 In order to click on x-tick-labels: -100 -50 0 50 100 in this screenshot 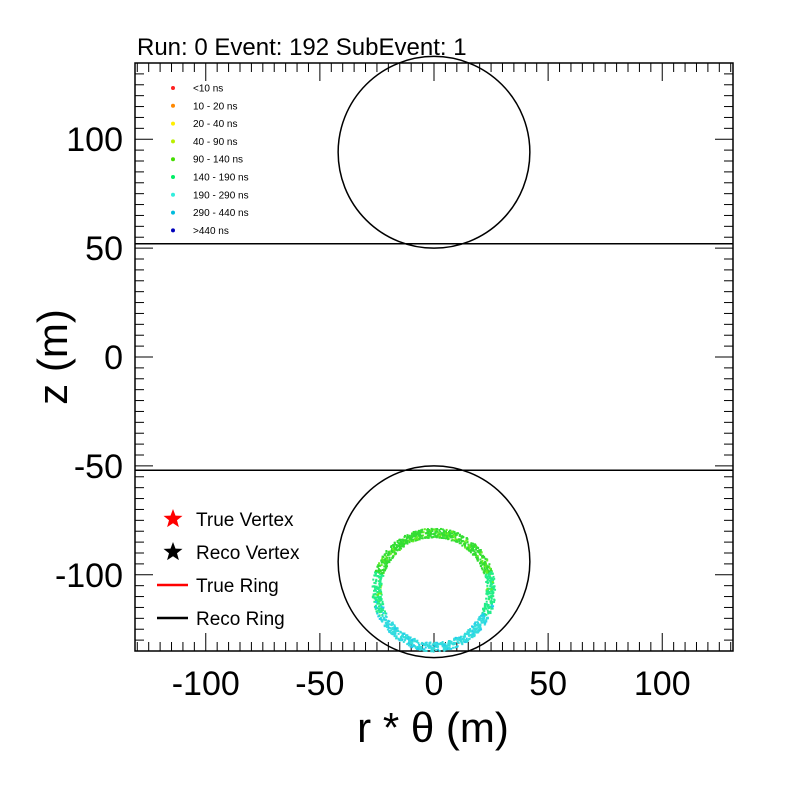, I will do `click(431, 684)`.